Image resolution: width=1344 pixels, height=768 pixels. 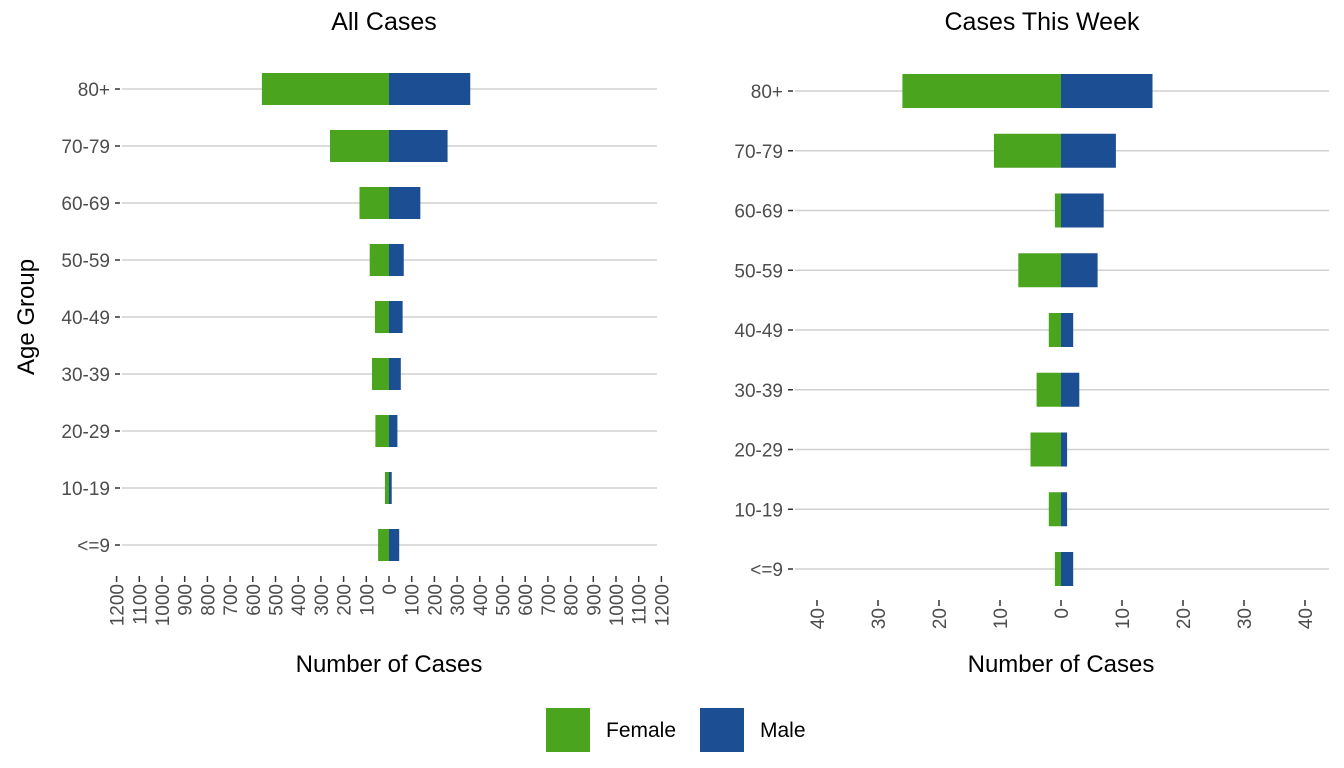 I want to click on y-tick-label-le9: <=9, so click(x=766, y=570).